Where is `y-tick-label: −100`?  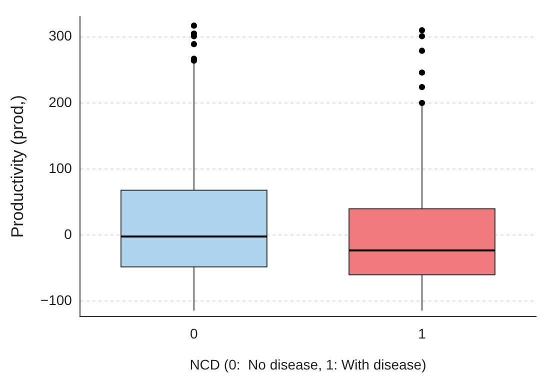 y-tick-label: −100 is located at coordinates (56, 300).